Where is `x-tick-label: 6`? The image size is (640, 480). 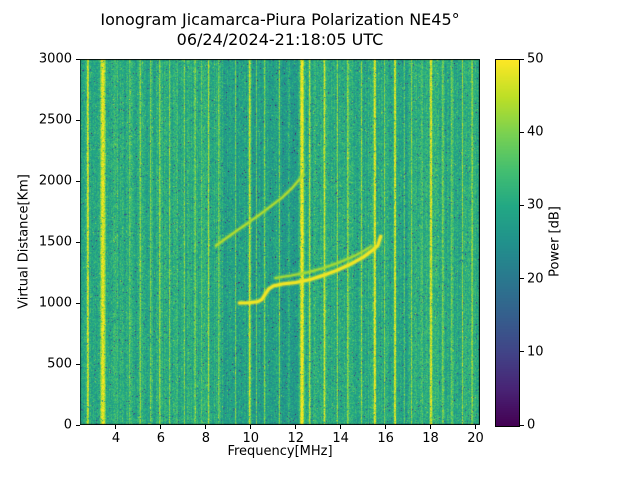 x-tick-label: 6 is located at coordinates (161, 438).